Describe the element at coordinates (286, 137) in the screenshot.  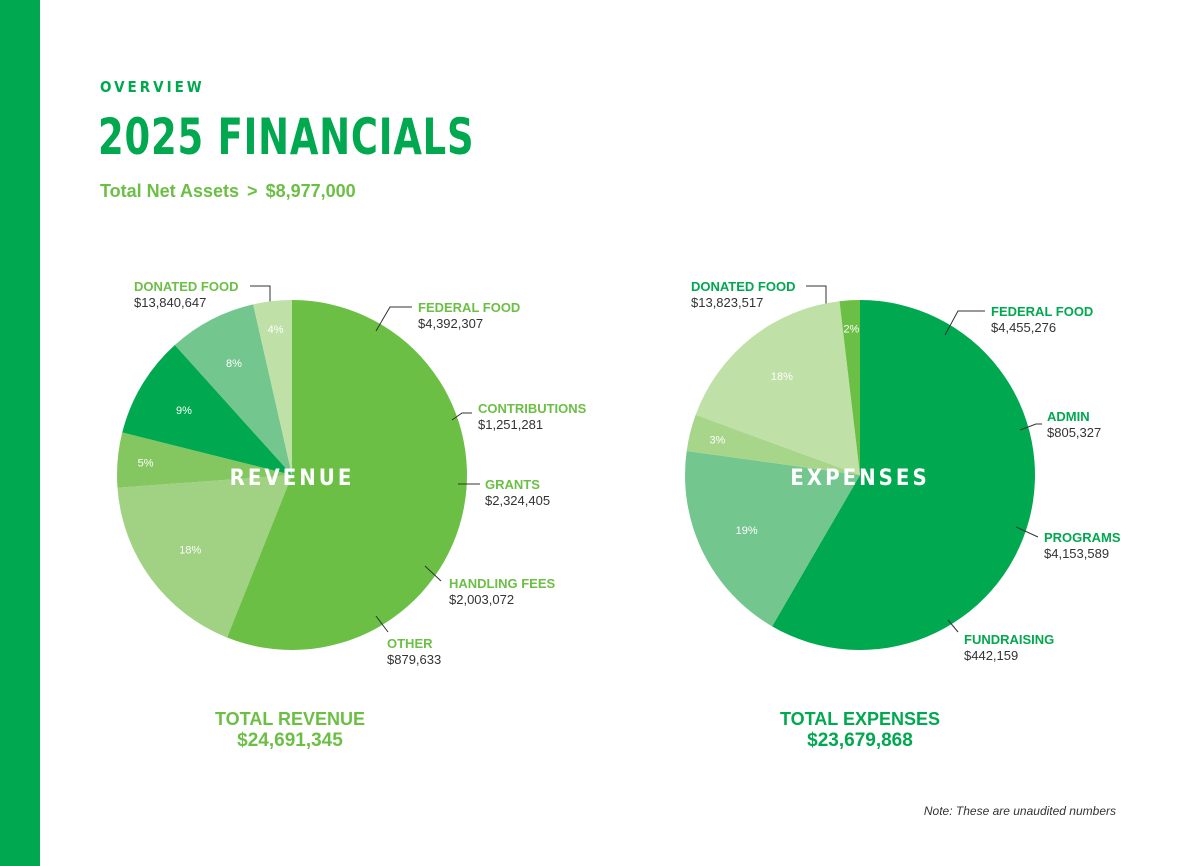
I see `page-title: 2025 FINANCIALS` at that location.